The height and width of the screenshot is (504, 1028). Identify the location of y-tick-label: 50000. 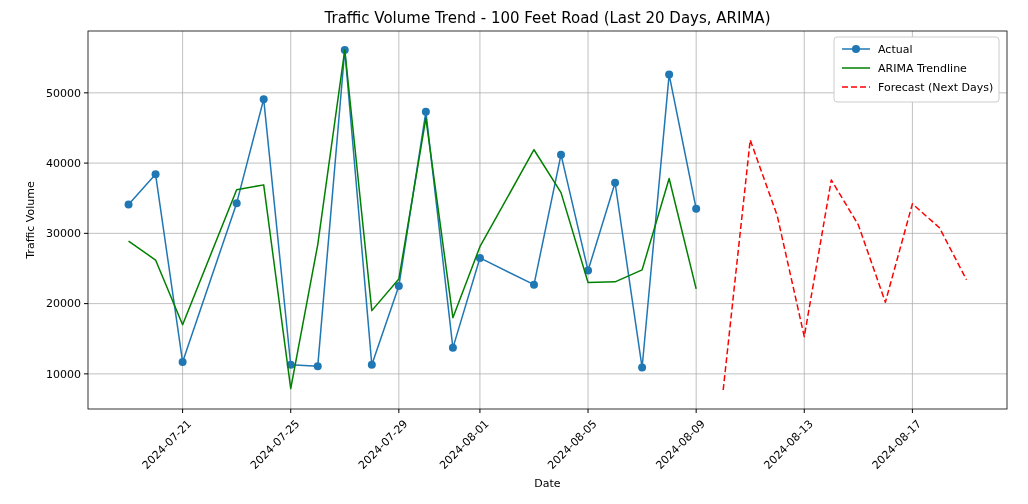
(63, 93).